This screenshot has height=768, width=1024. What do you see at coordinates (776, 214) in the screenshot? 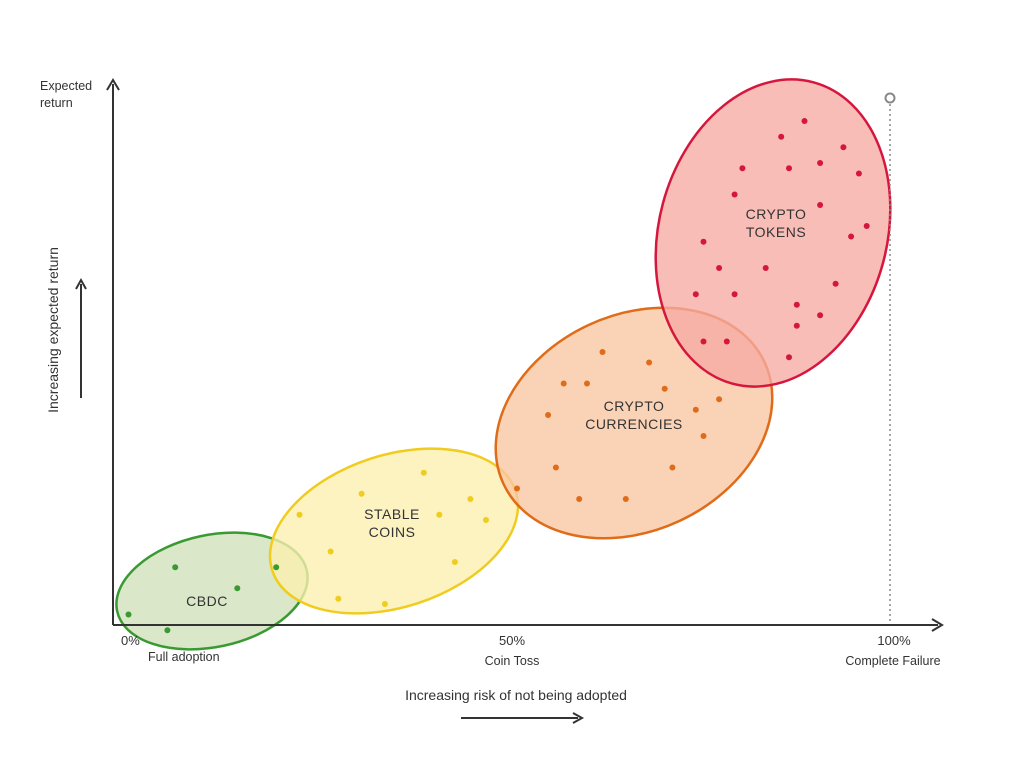
I see `crypto-tokens-label-line-1: CRYPTO` at bounding box center [776, 214].